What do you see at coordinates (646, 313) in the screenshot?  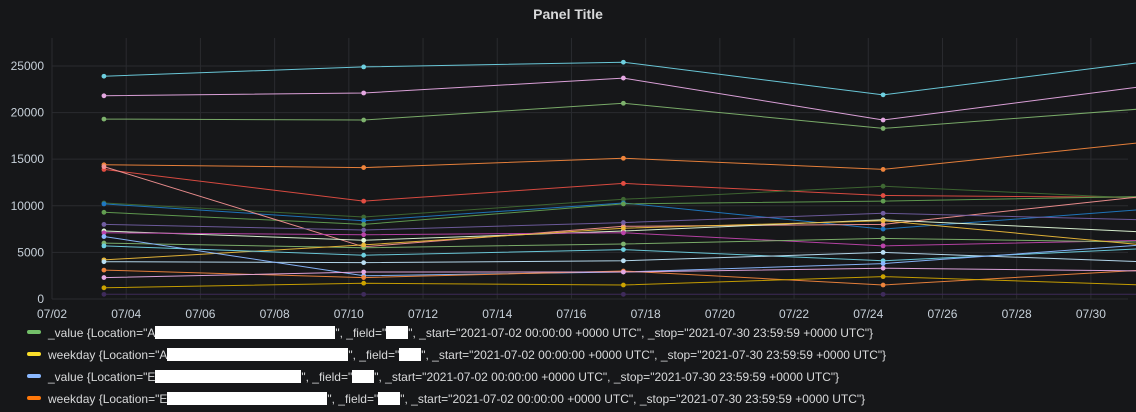 I see `x-tick-label: 07/18` at bounding box center [646, 313].